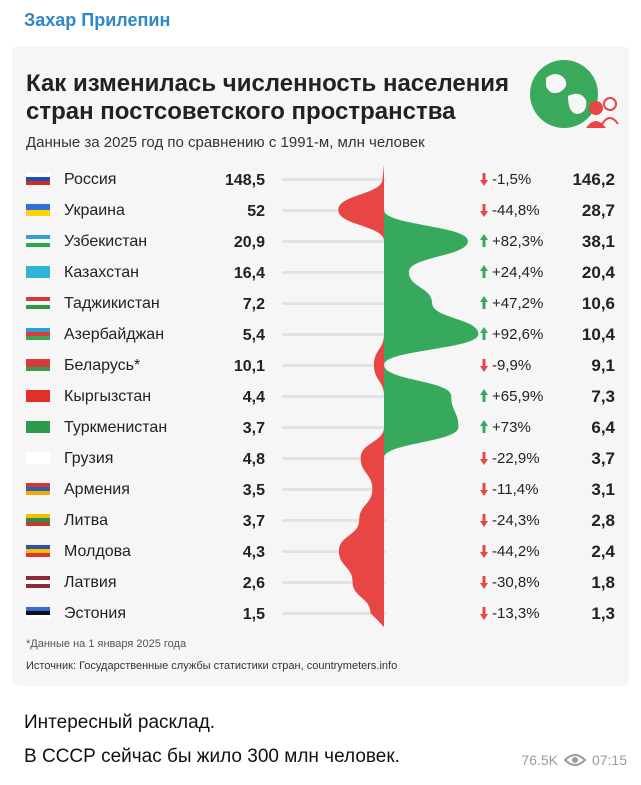 The height and width of the screenshot is (785, 641). Describe the element at coordinates (539, 760) in the screenshot. I see `views-count: 76.5K` at that location.